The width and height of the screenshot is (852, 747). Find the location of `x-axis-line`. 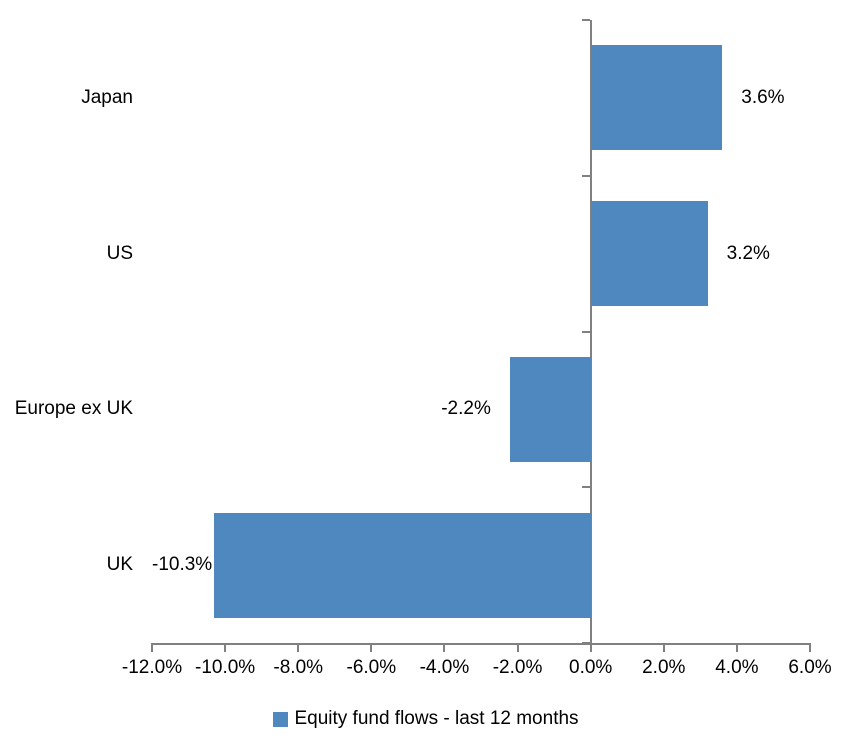

x-axis-line is located at coordinates (481, 644).